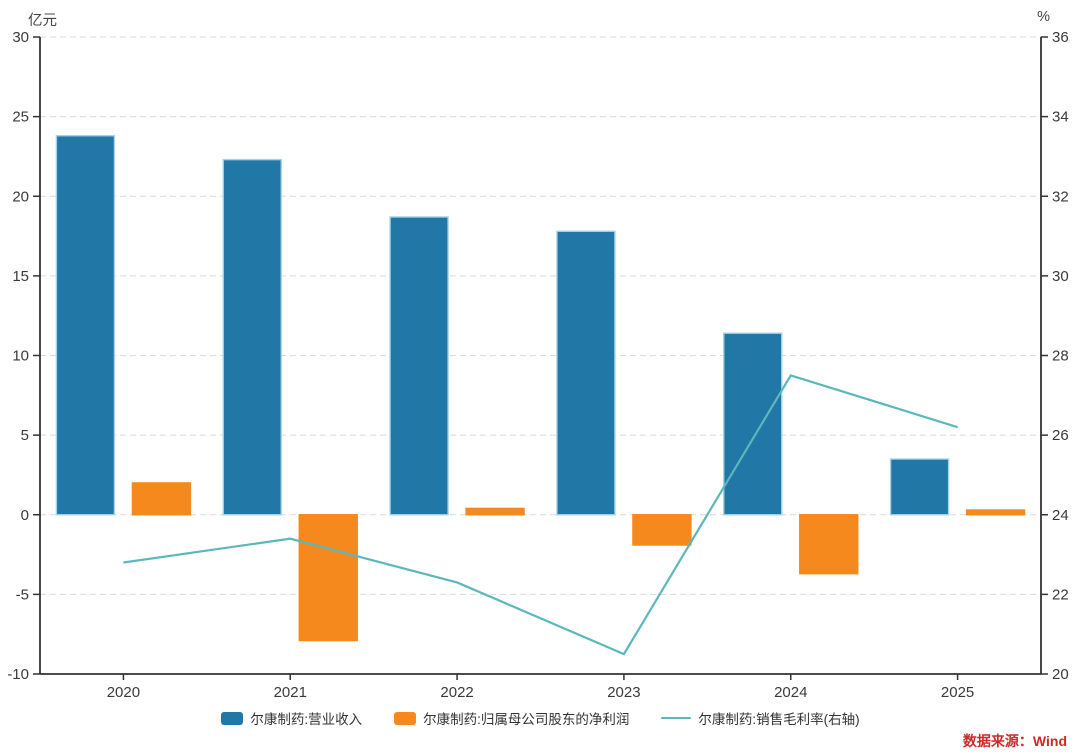 This screenshot has width=1081, height=754. What do you see at coordinates (1014, 741) in the screenshot?
I see `data-source-note: 数据来源：Wind` at bounding box center [1014, 741].